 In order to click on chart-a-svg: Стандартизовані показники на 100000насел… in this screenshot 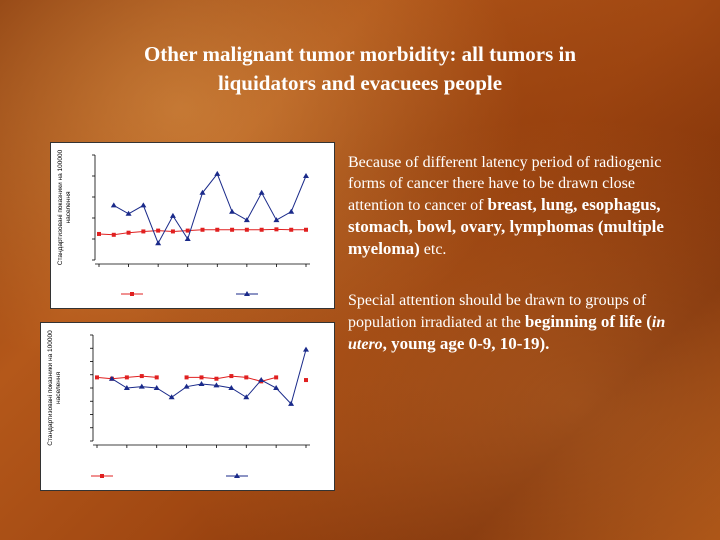, I will do `click(183, 222)`.